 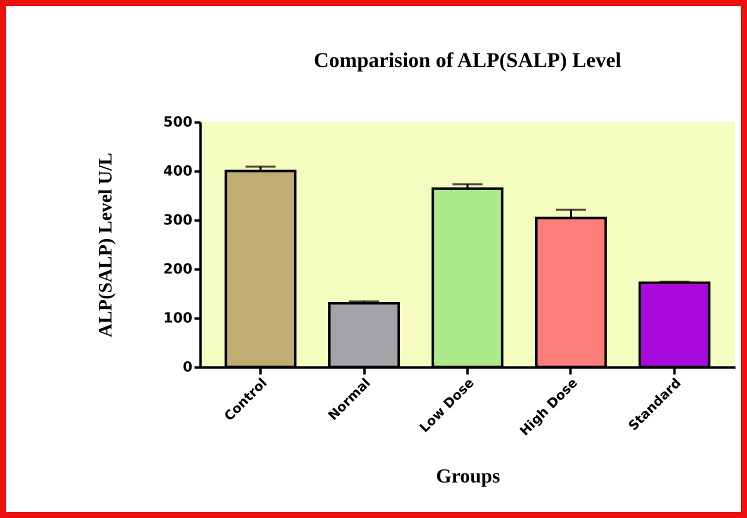 I want to click on x-axis-title: Groups, so click(x=468, y=477).